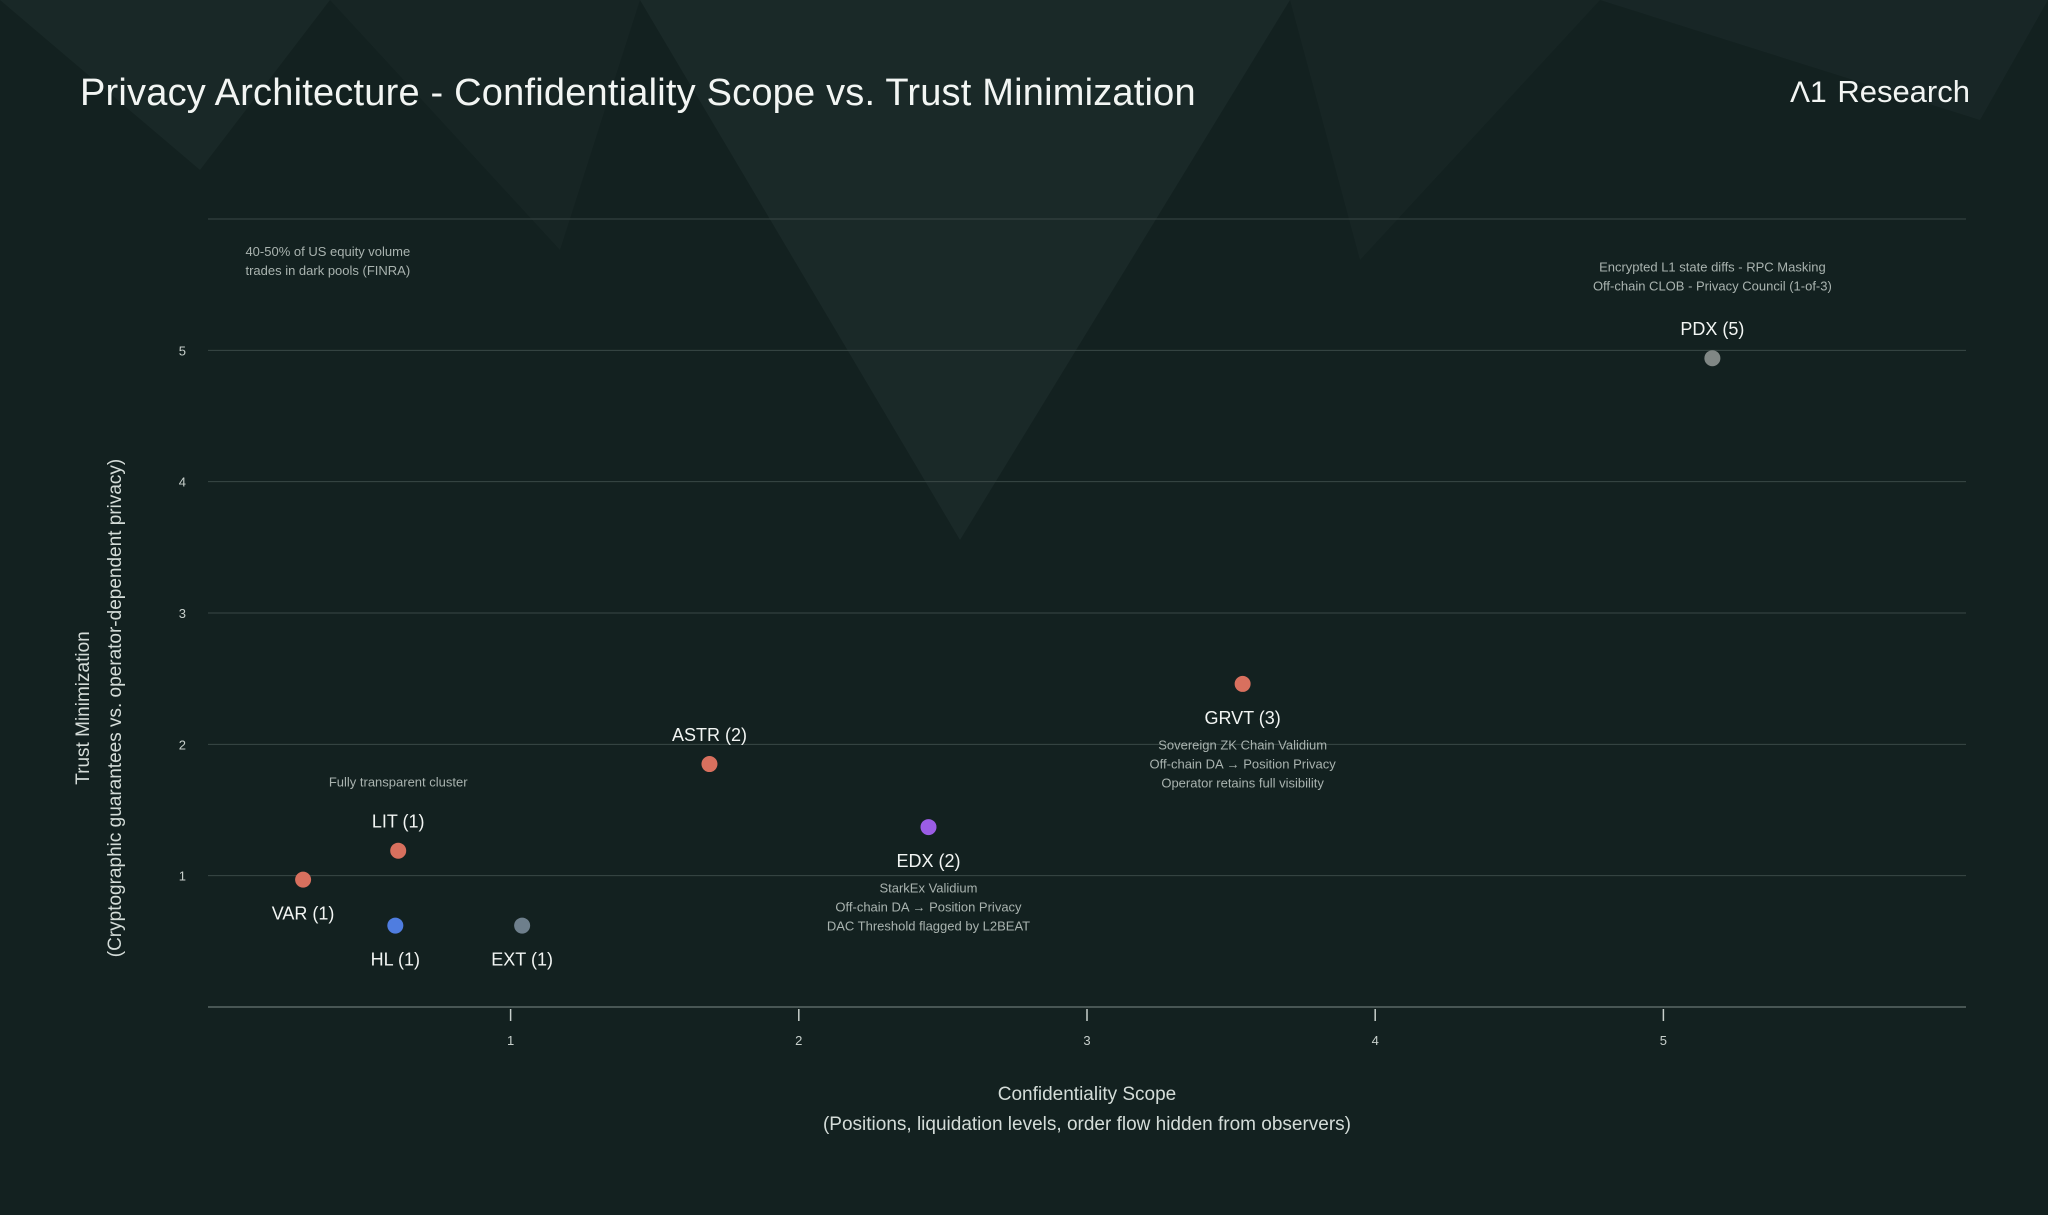 The width and height of the screenshot is (2048, 1215). What do you see at coordinates (1375, 1040) in the screenshot?
I see `x-tick-label: 4` at bounding box center [1375, 1040].